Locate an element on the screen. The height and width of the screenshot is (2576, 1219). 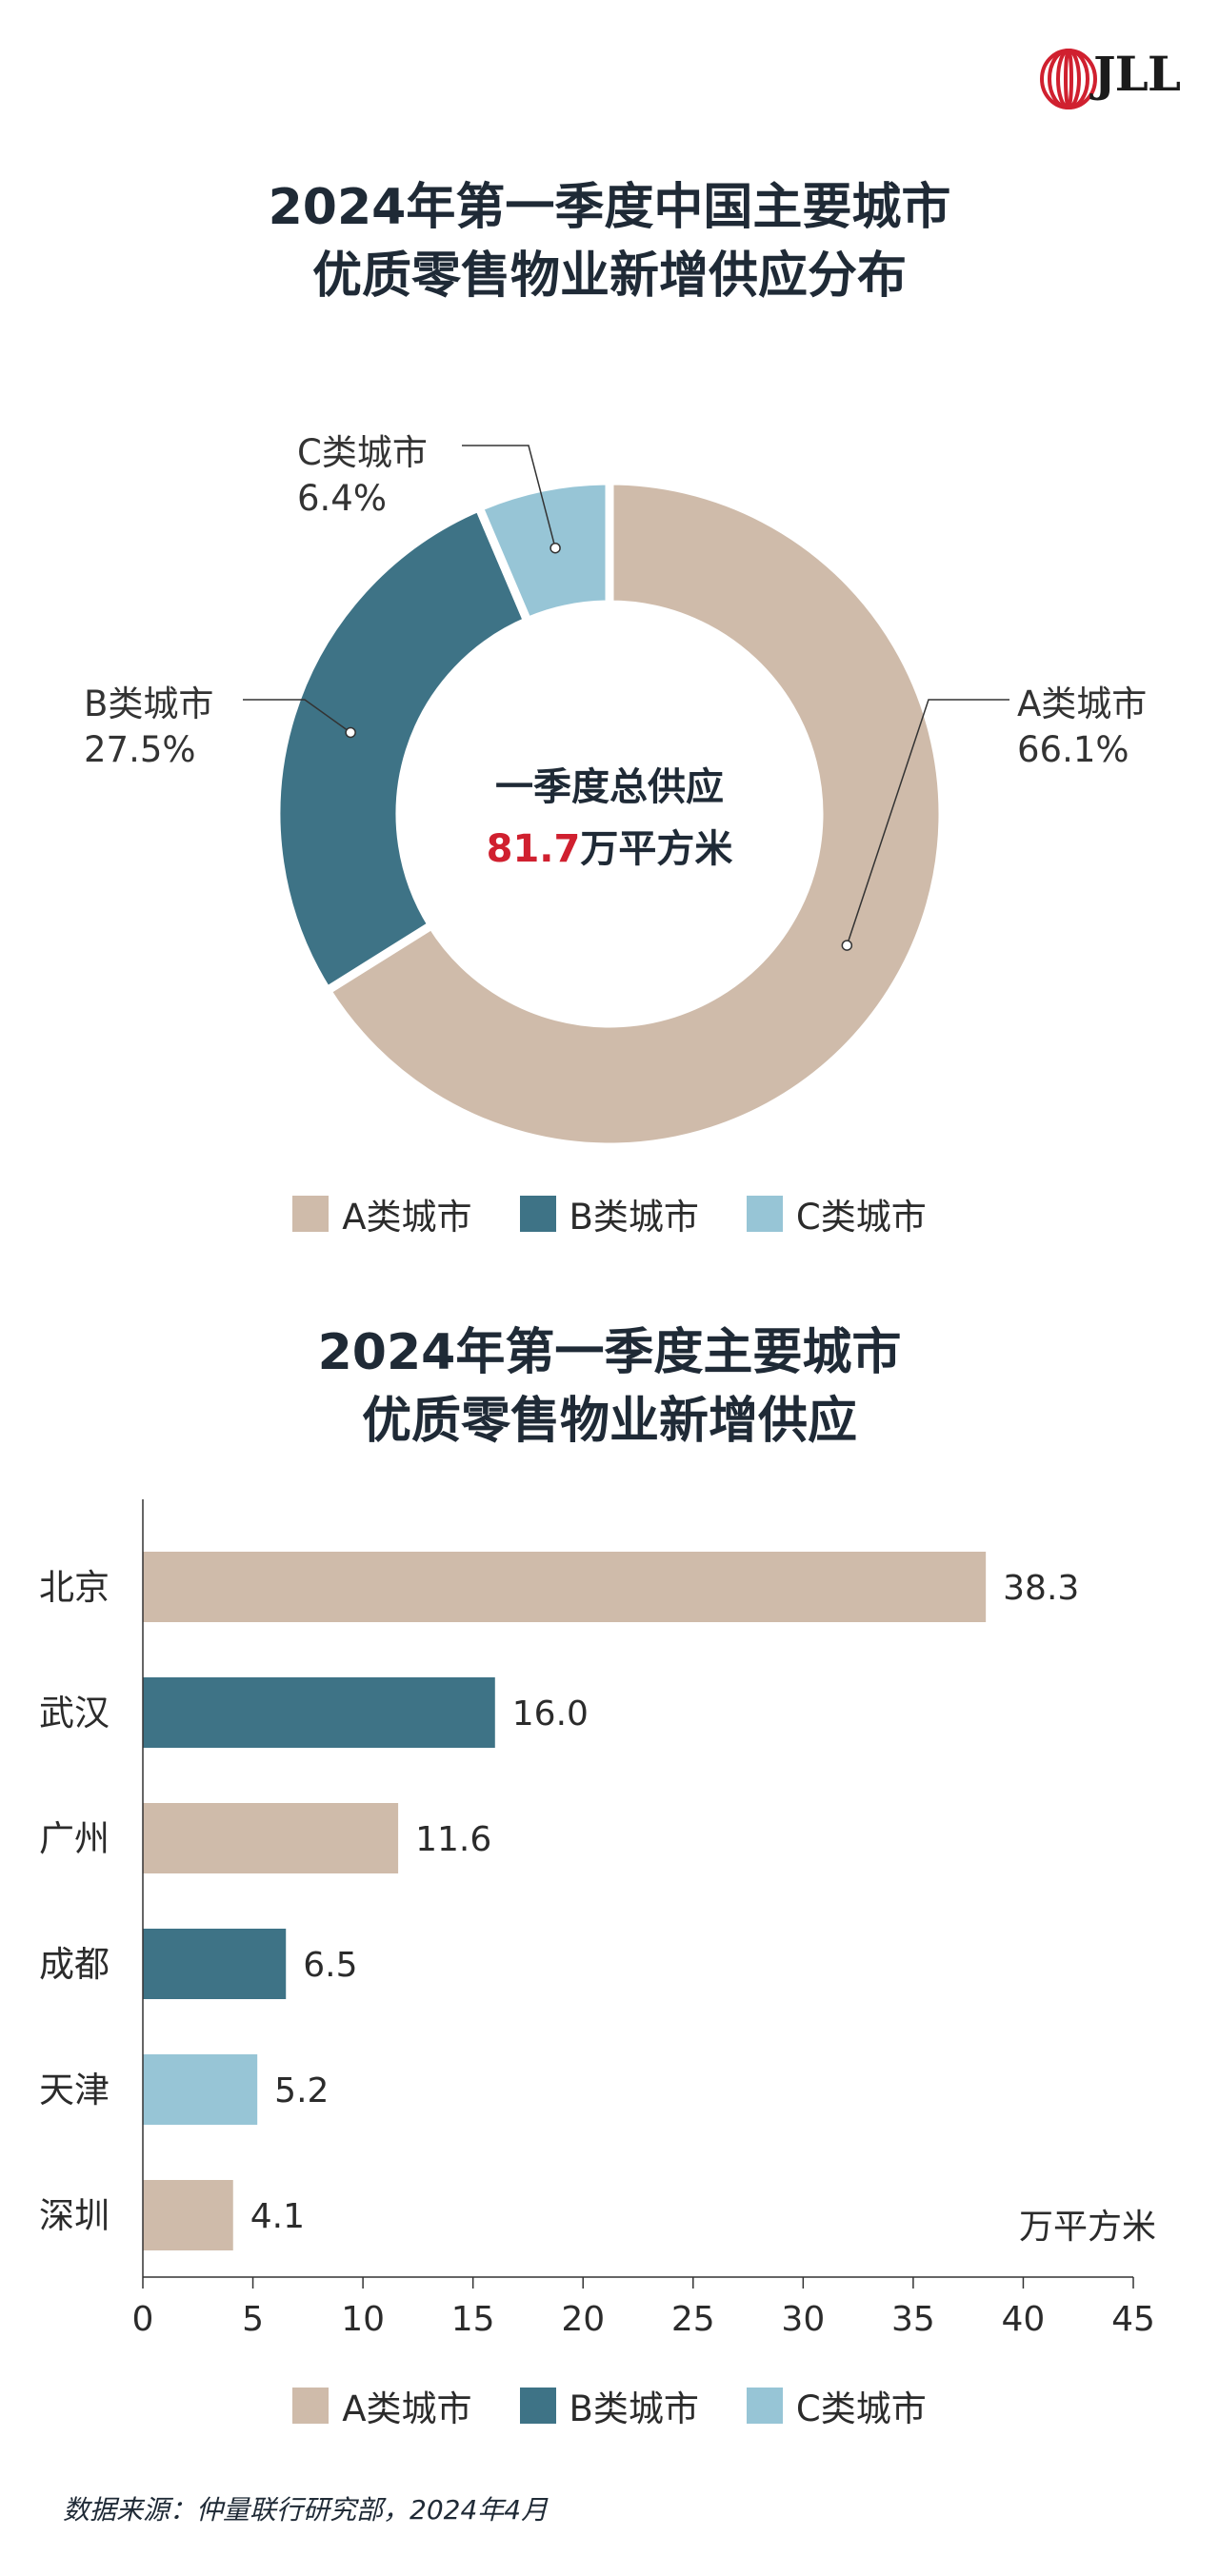
bar-value-label-3: 6.5 is located at coordinates (330, 1965).